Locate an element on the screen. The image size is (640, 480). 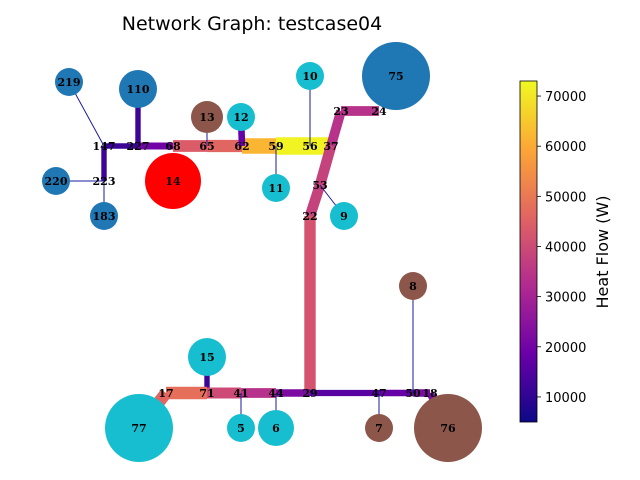
node-label-5: 5 is located at coordinates (241, 428).